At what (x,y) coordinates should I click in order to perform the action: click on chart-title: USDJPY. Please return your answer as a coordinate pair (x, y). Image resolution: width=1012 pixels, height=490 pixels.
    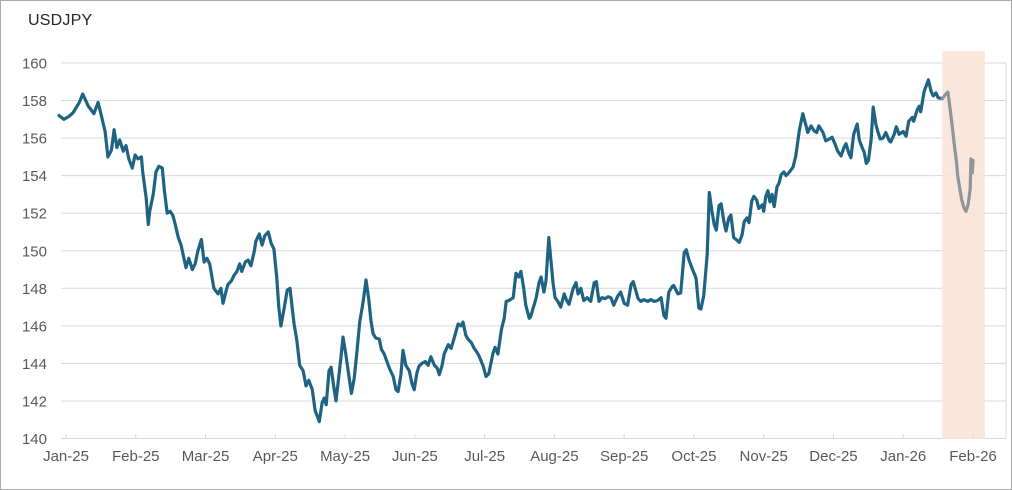
    Looking at the image, I should click on (60, 20).